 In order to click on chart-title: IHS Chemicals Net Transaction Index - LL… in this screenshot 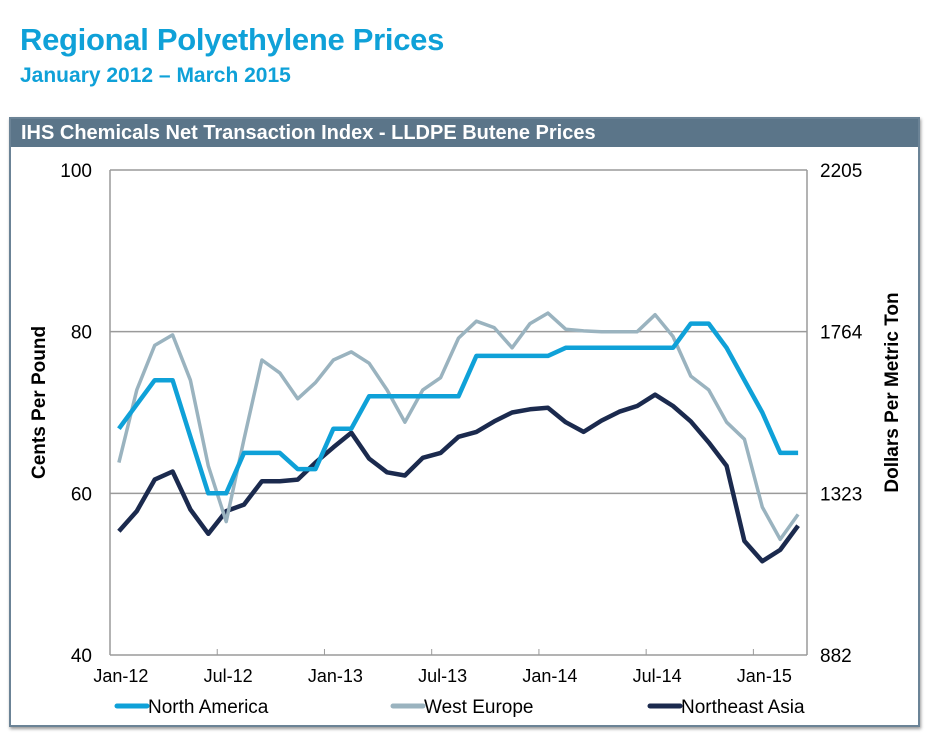, I will do `click(464, 133)`.